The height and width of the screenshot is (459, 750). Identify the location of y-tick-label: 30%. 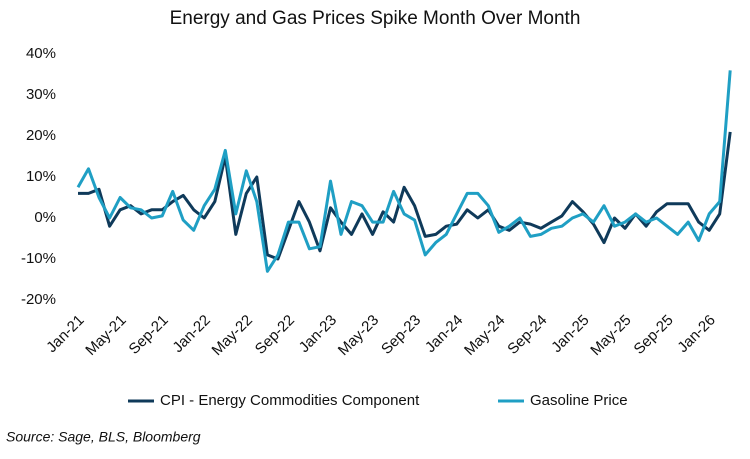
(41, 94).